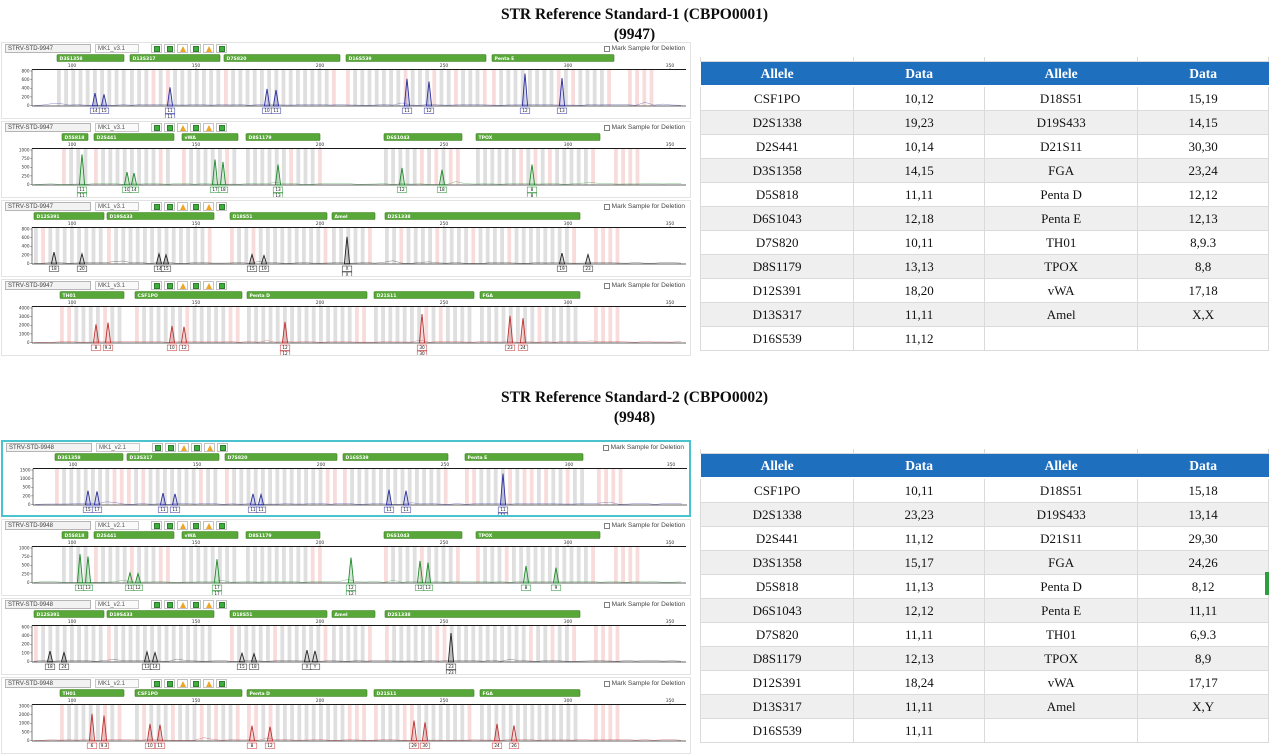 Image resolution: width=1269 pixels, height=756 pixels. I want to click on table-cell: D2S1338, so click(777, 122).